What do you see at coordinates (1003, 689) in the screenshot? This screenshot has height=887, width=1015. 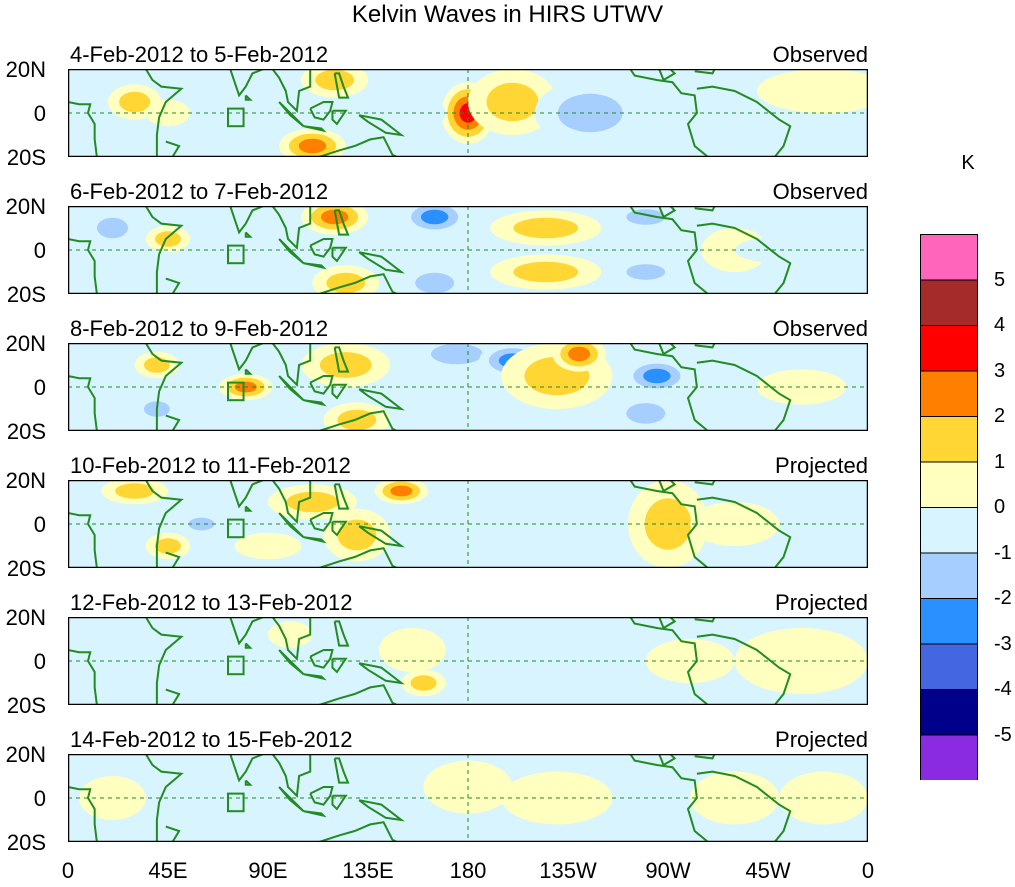 I see `colorbar-level: -4` at bounding box center [1003, 689].